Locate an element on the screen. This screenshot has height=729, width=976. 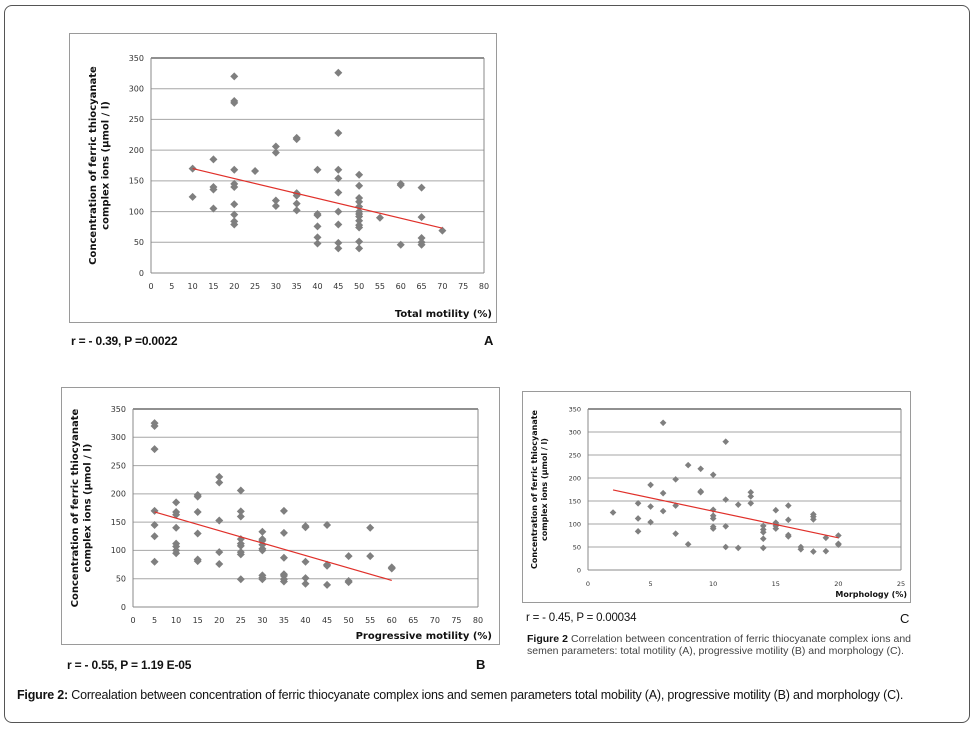
y-tick-label: 150 is located at coordinates (118, 522).